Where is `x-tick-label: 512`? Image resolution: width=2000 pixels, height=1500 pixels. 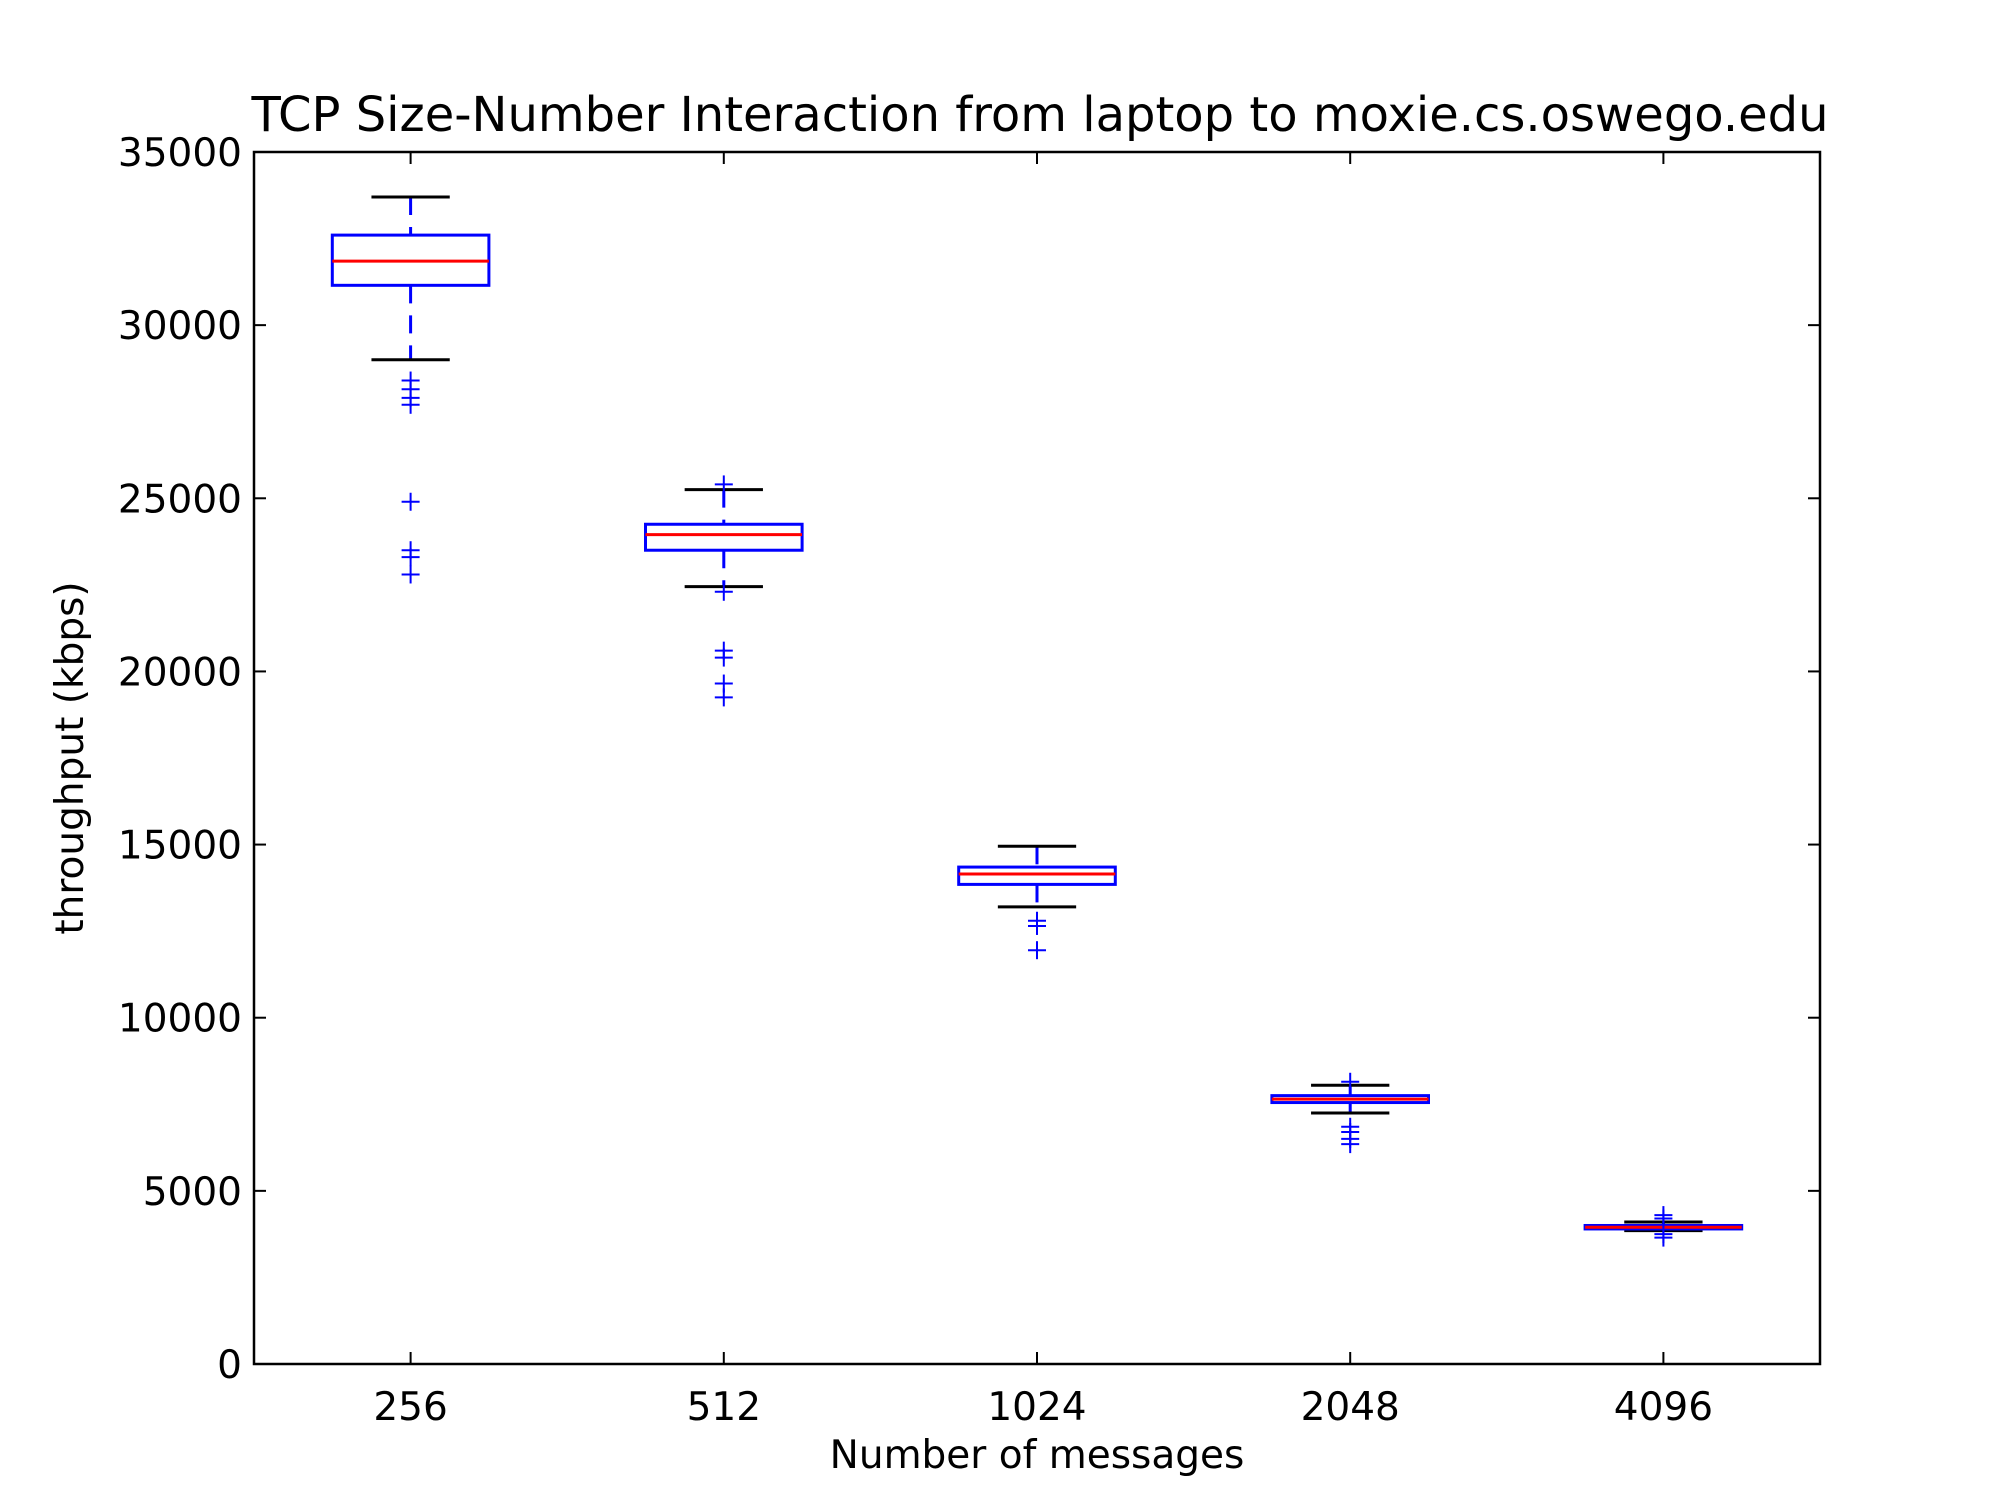 x-tick-label: 512 is located at coordinates (724, 1407).